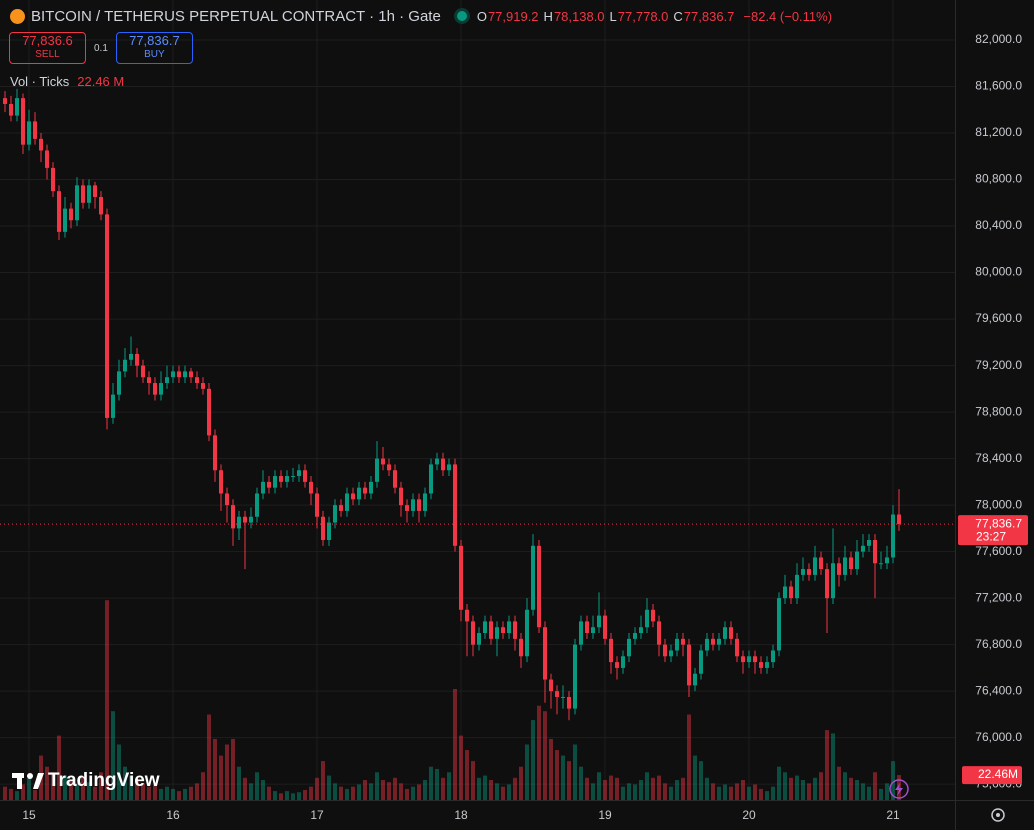 The width and height of the screenshot is (1034, 830). I want to click on settings-icon, so click(998, 815).